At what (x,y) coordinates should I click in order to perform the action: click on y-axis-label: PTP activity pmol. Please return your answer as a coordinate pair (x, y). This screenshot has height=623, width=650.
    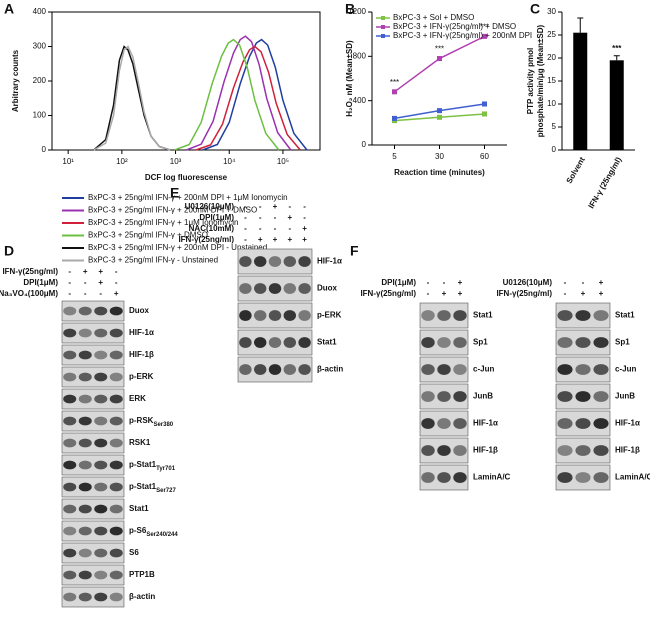
    Looking at the image, I should click on (530, 81).